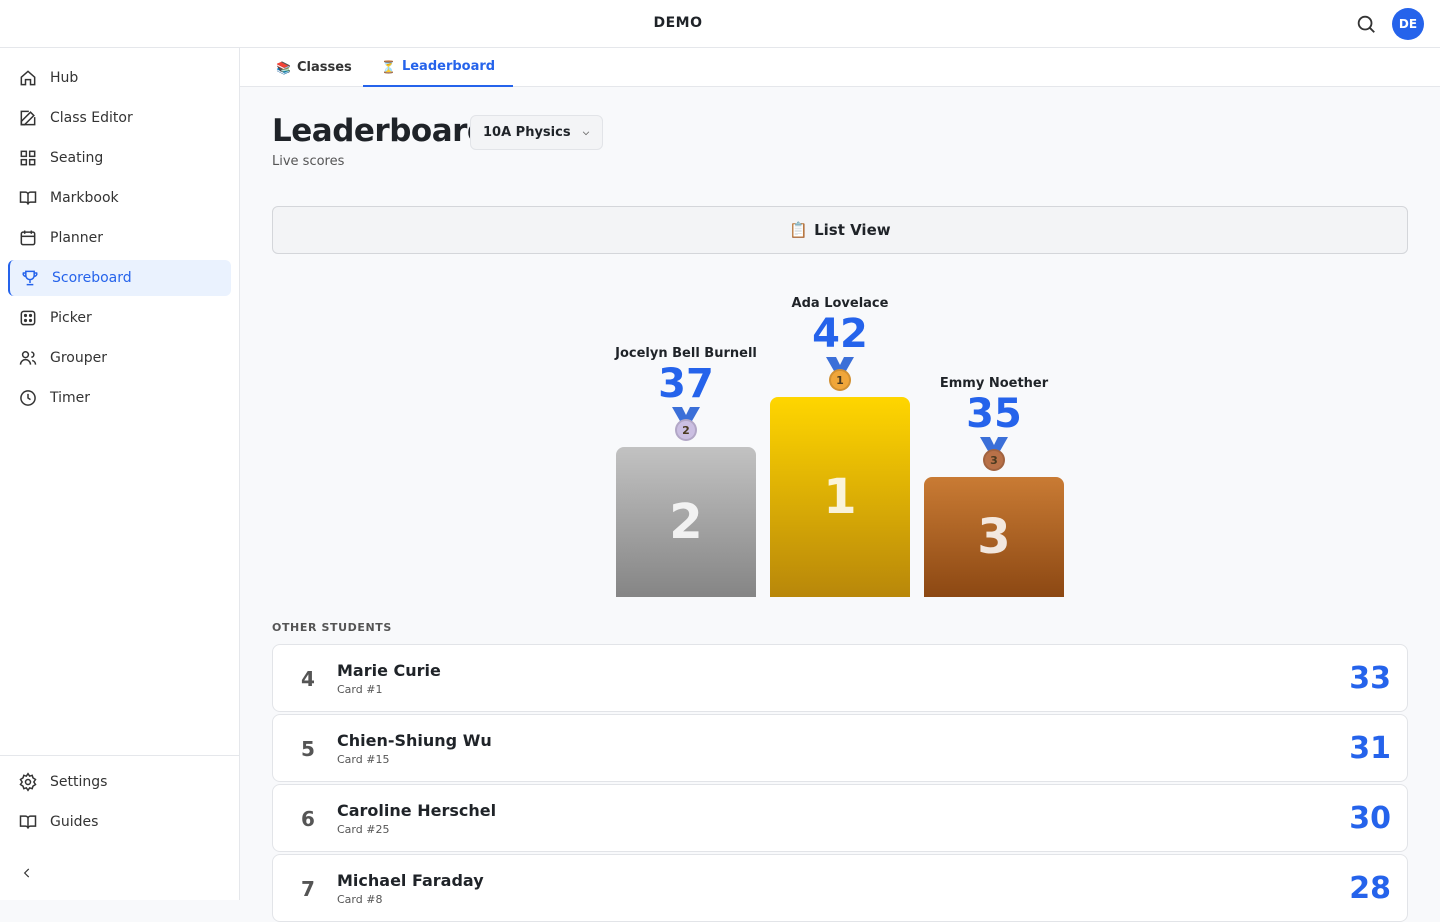 The image size is (1440, 922). What do you see at coordinates (527, 132) in the screenshot?
I see `class-select-label: 10A Physics` at bounding box center [527, 132].